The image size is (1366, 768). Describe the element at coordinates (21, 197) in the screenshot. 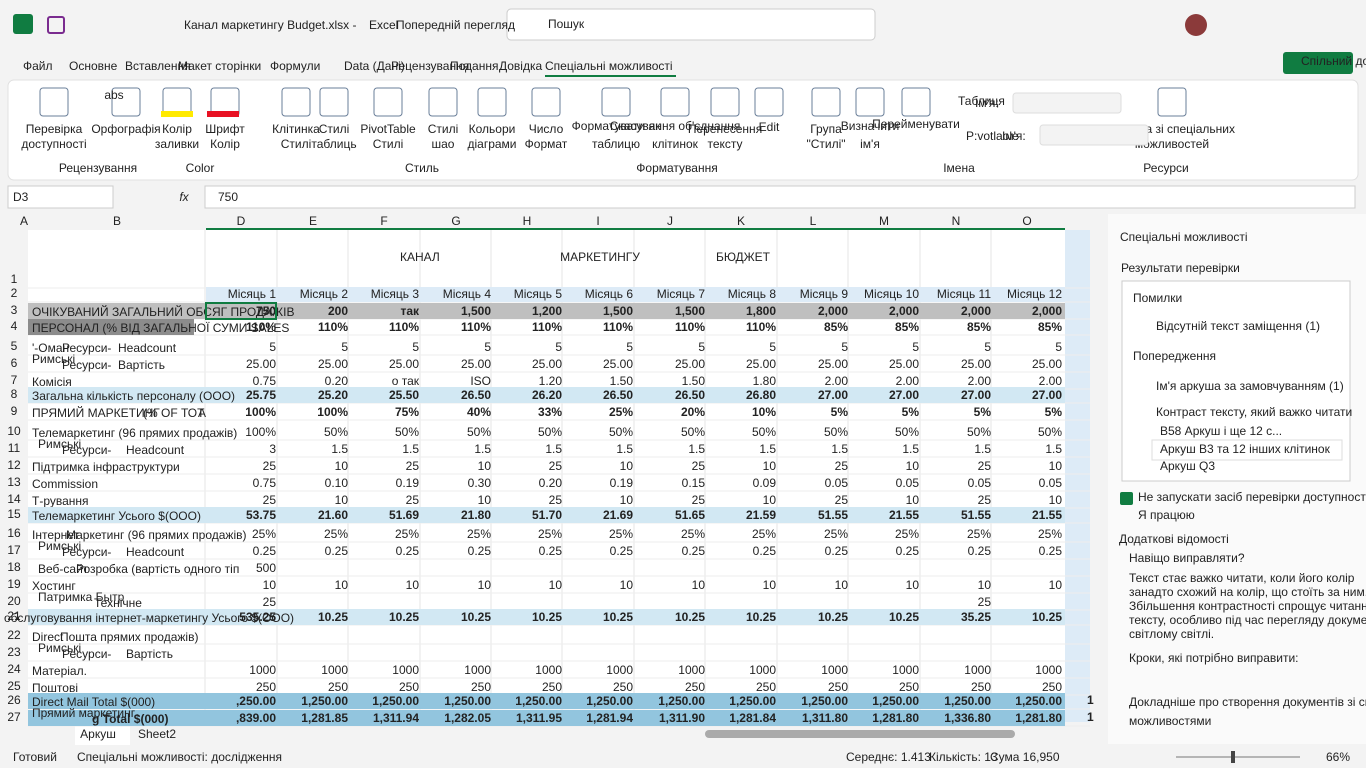

I see `name-box-text: D3` at that location.